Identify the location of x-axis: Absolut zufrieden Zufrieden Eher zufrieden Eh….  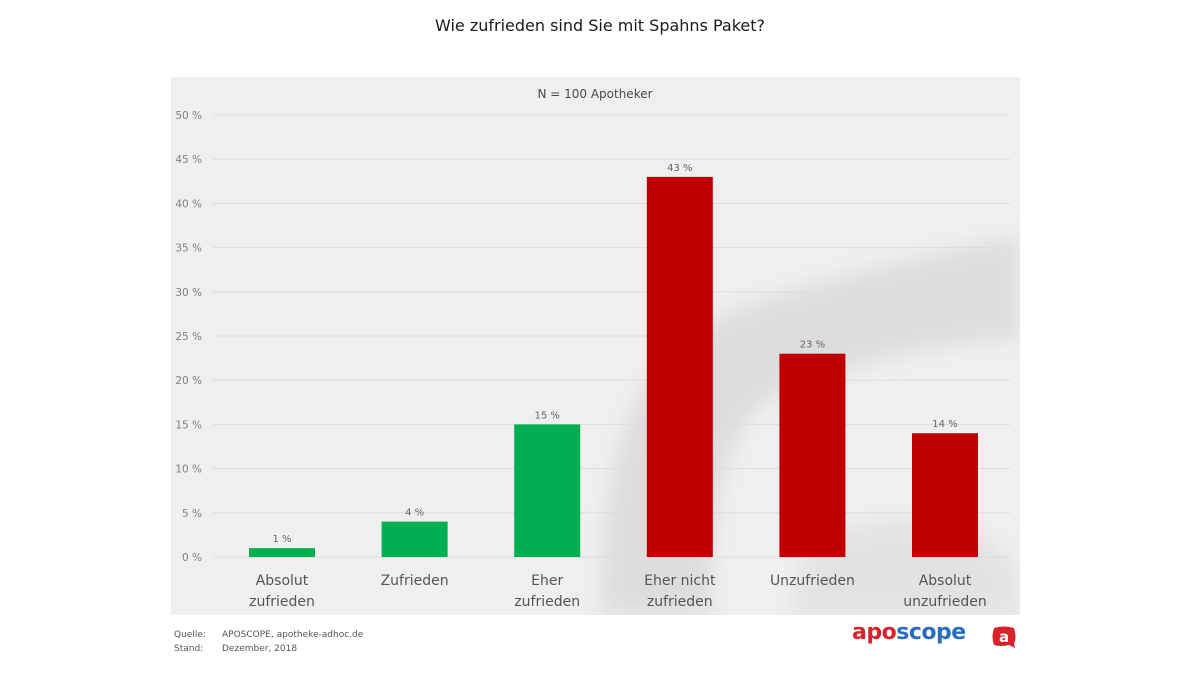
(618, 591).